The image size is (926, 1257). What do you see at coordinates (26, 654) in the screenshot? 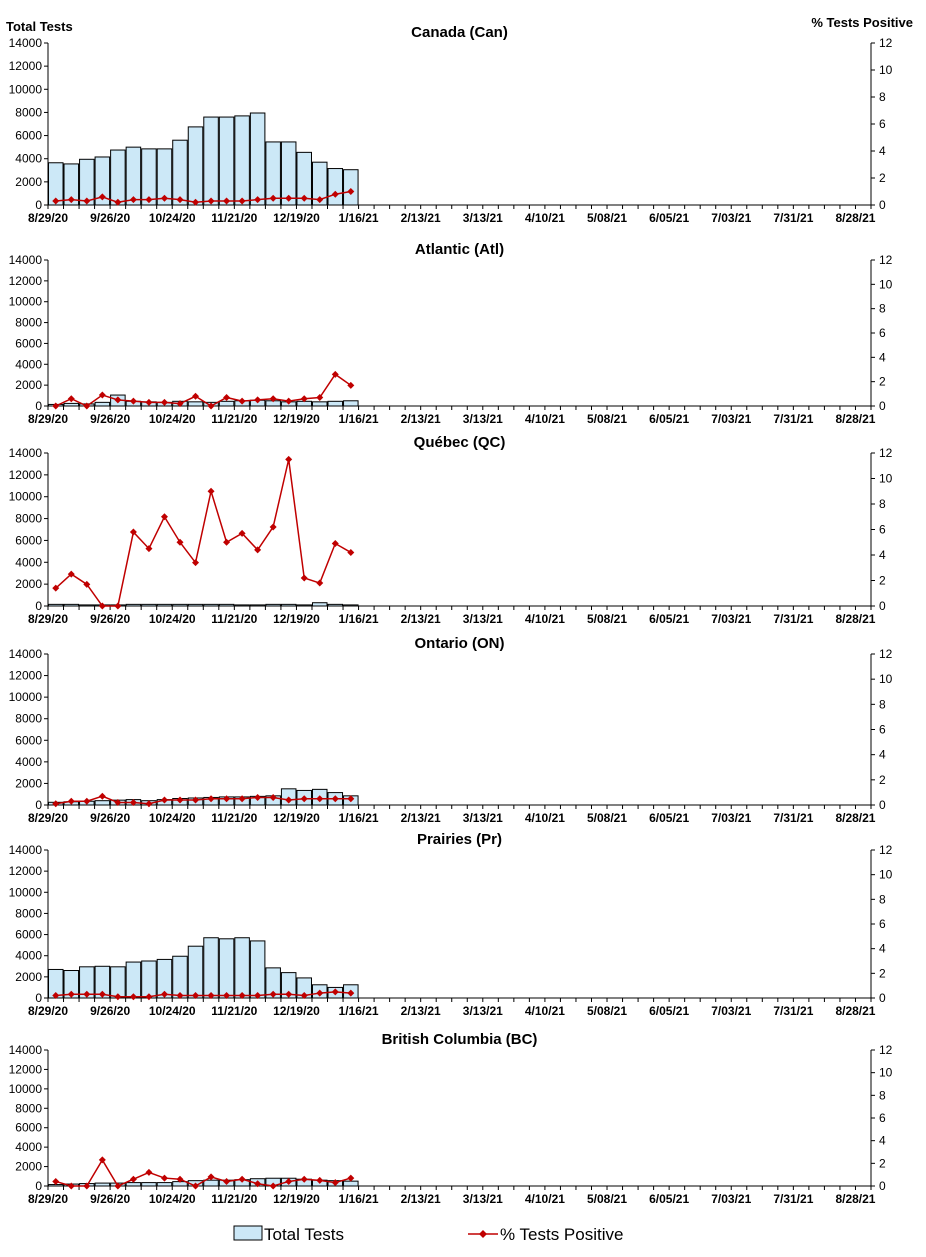
I see `y-left-tick-label: 14000` at bounding box center [26, 654].